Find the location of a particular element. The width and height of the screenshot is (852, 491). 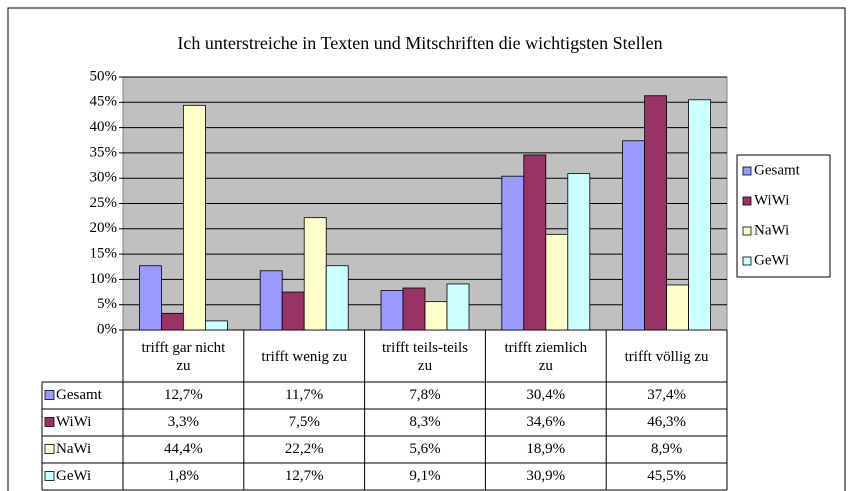

y-tick-label: 25% is located at coordinates (104, 203).